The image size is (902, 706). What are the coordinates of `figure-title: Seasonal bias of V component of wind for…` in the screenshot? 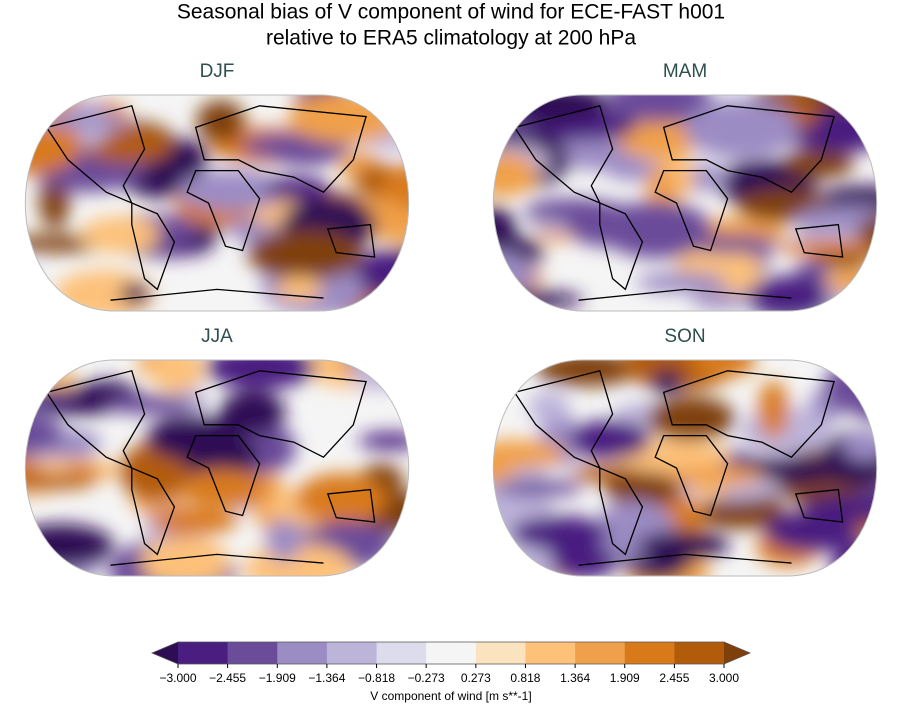 It's located at (451, 12).